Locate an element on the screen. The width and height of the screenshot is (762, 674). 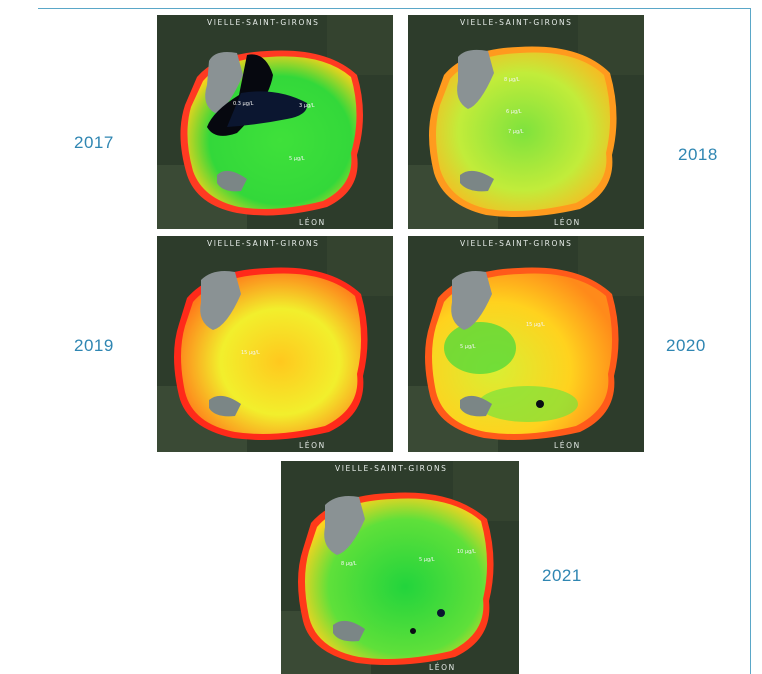
lake-map-2020: VIELLE-SAINT-GIRONS LÉON 15 µg/L 5 µg/L is located at coordinates (526, 344).